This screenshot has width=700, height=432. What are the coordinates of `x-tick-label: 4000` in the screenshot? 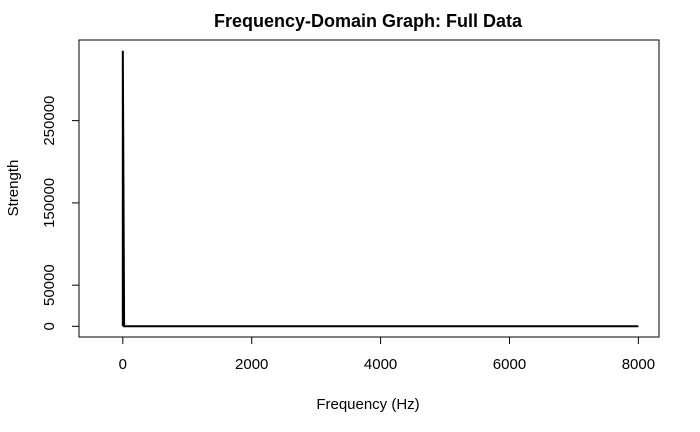 It's located at (380, 364).